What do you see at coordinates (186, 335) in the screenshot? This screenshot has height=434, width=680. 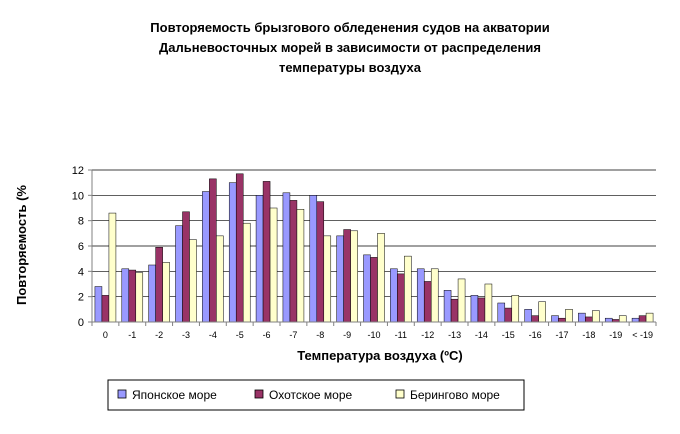 I see `x-tick-label: -3` at bounding box center [186, 335].